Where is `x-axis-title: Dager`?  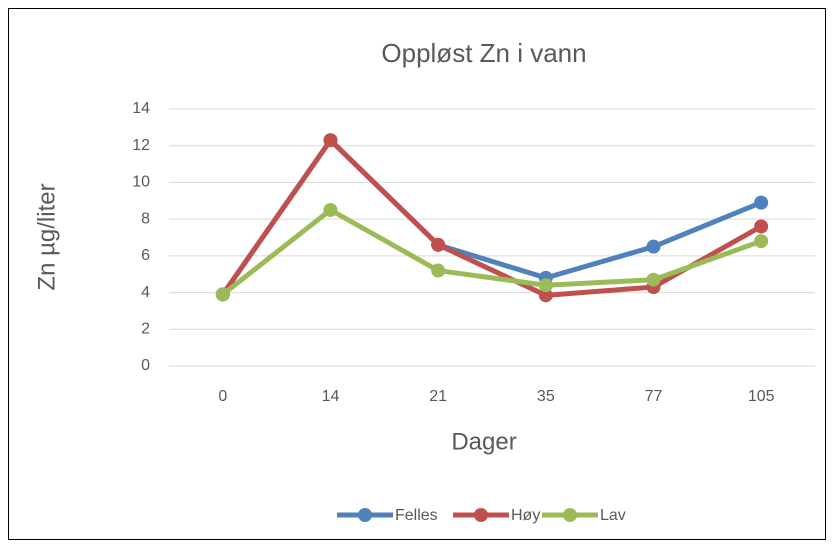 x-axis-title: Dager is located at coordinates (483, 441).